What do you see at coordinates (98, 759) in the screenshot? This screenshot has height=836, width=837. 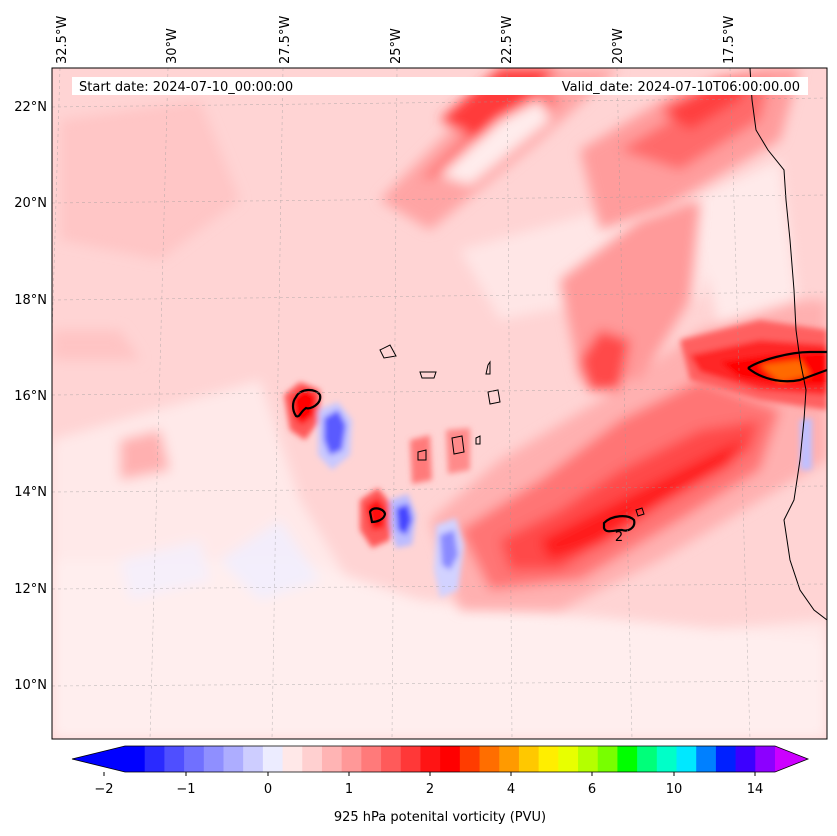 I see `colorbar-under-extension` at bounding box center [98, 759].